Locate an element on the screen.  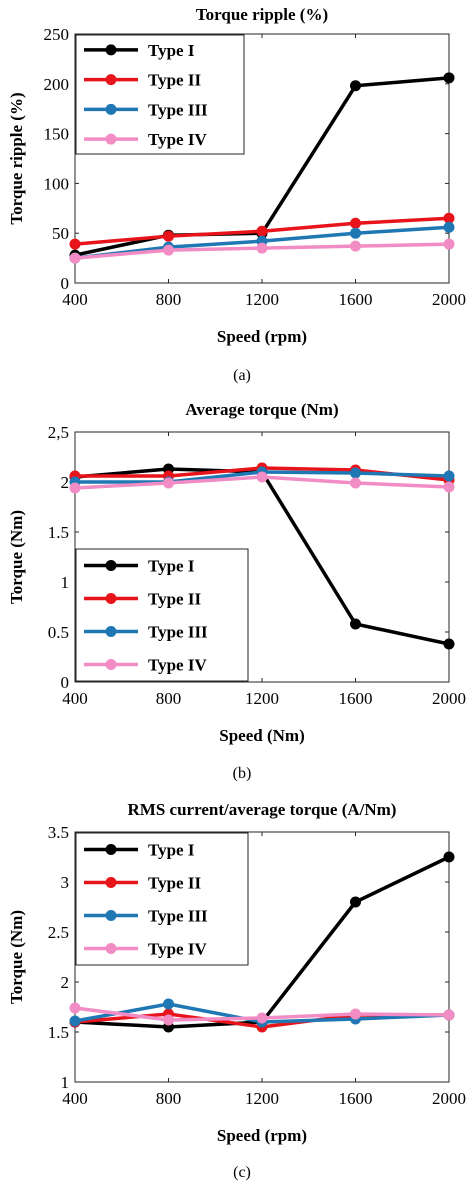
chart-title: Torque ripple (%) is located at coordinates (262, 14).